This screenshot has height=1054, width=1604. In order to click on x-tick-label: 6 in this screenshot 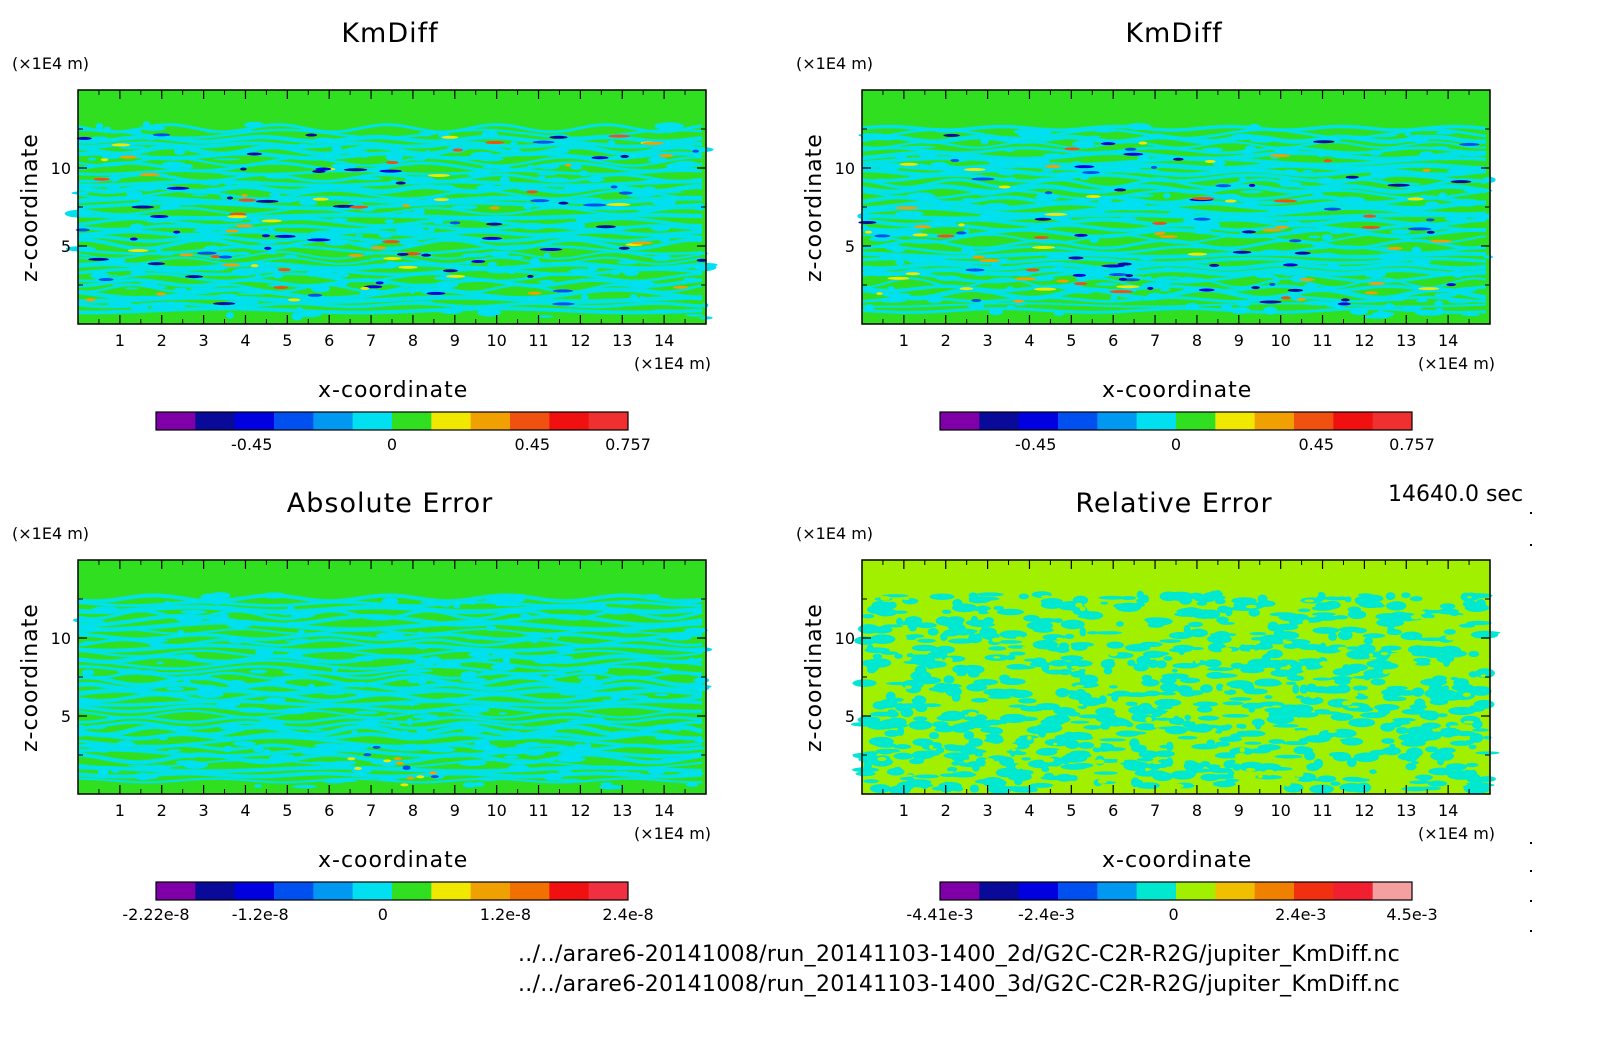, I will do `click(329, 340)`.